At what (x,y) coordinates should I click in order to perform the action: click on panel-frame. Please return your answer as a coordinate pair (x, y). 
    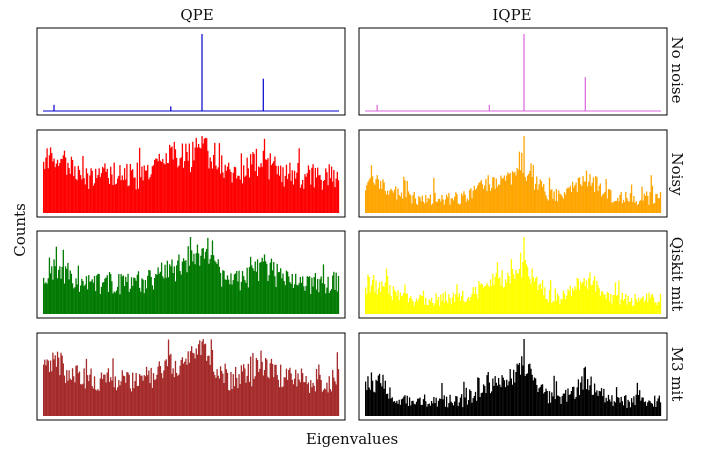
    Looking at the image, I should click on (191, 71).